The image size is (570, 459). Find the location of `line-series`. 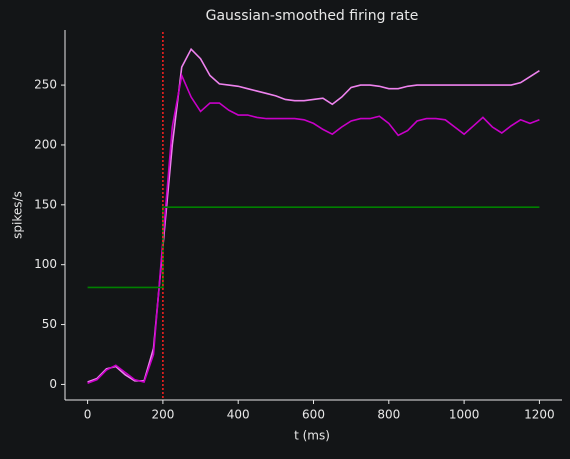

line-series is located at coordinates (313, 247).